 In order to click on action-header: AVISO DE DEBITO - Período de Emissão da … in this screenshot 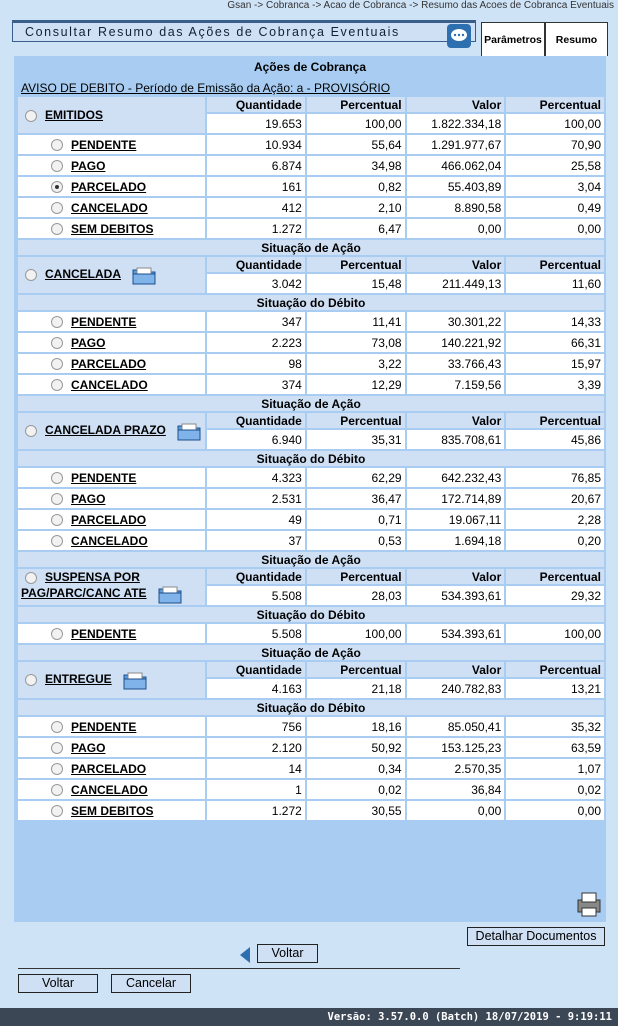, I will do `click(311, 87)`.